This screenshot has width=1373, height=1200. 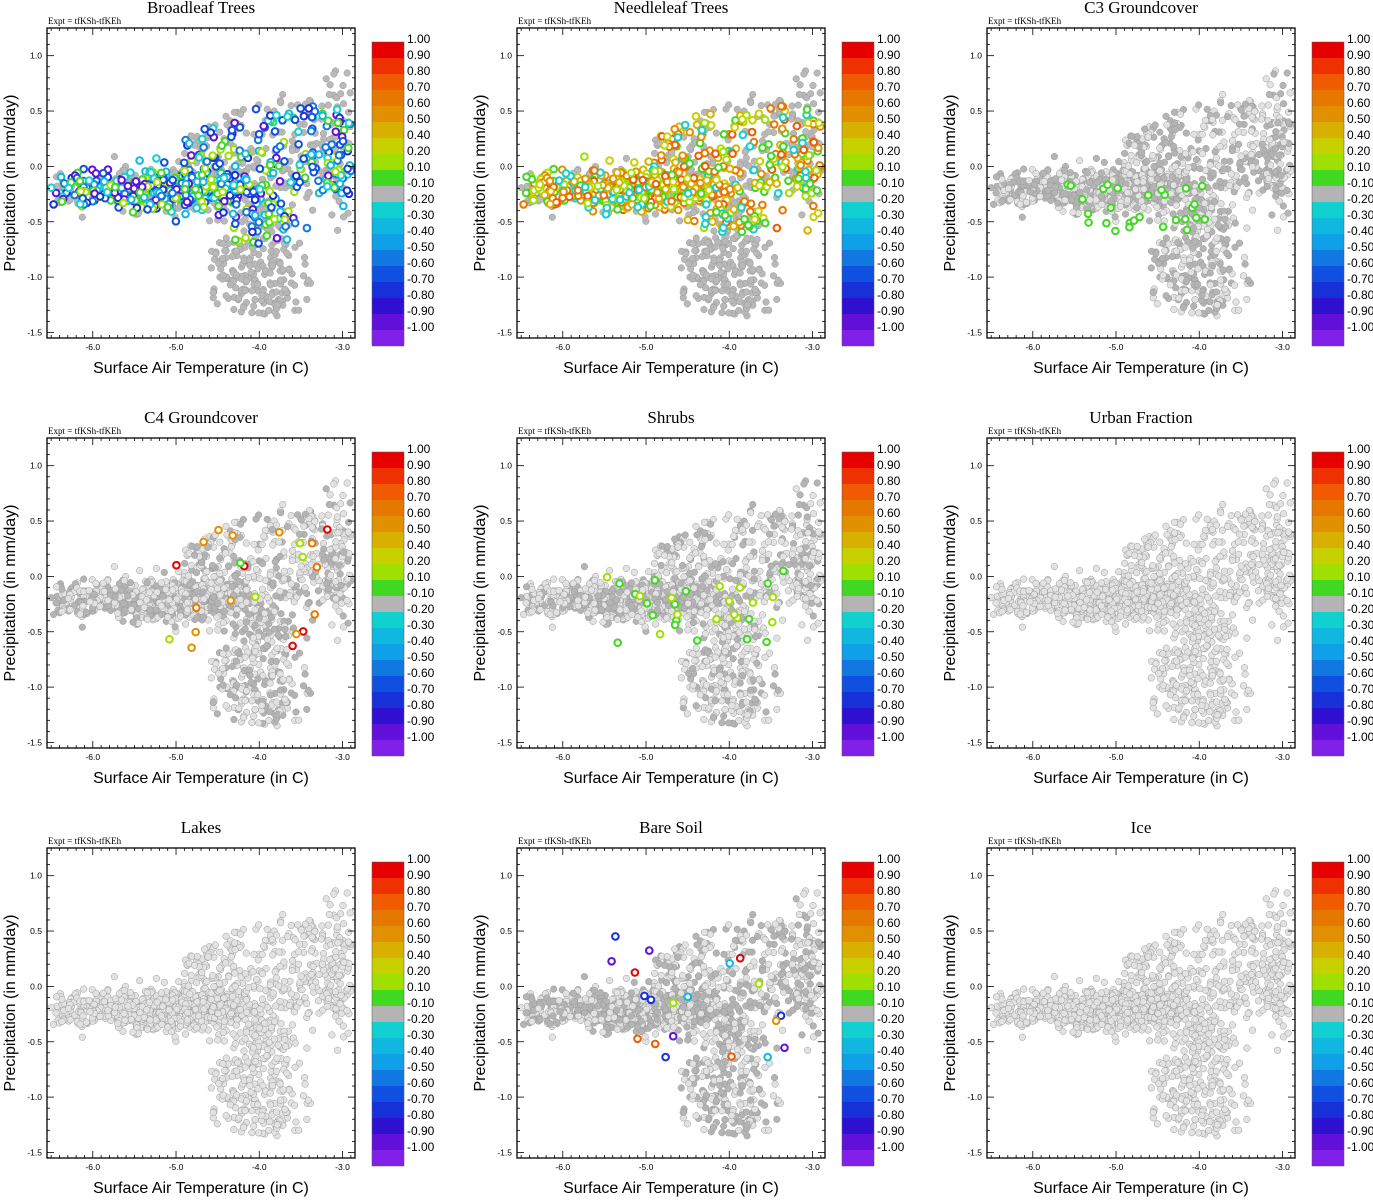 What do you see at coordinates (889, 103) in the screenshot?
I see `colorbar-label: 0.60` at bounding box center [889, 103].